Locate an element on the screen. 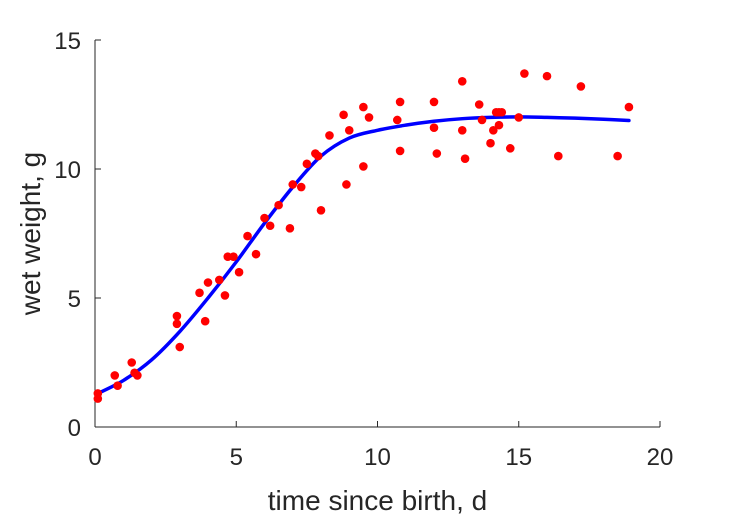 The height and width of the screenshot is (521, 729). y-axis-label: wet weight, g is located at coordinates (30, 234).